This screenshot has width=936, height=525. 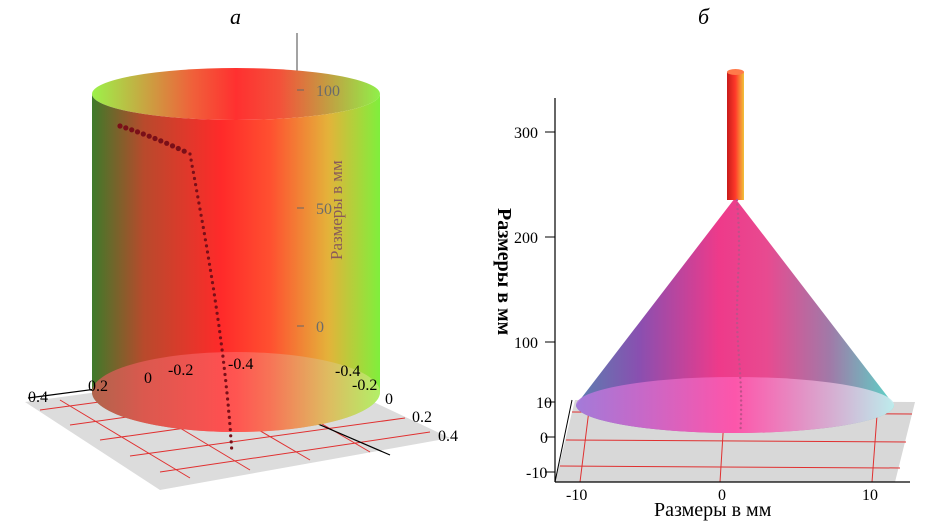 What do you see at coordinates (364, 385) in the screenshot?
I see `tick-a-r-1: -0.2` at bounding box center [364, 385].